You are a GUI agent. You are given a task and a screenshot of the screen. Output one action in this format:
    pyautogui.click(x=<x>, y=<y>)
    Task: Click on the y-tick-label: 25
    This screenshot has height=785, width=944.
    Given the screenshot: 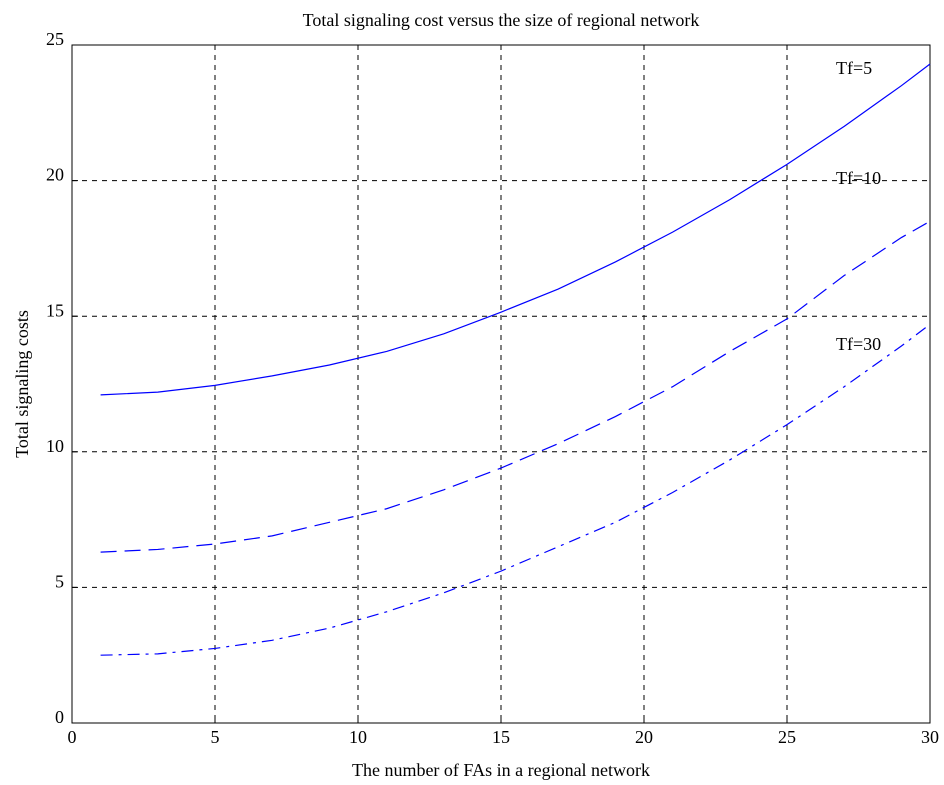 What is the action you would take?
    pyautogui.click(x=55, y=39)
    